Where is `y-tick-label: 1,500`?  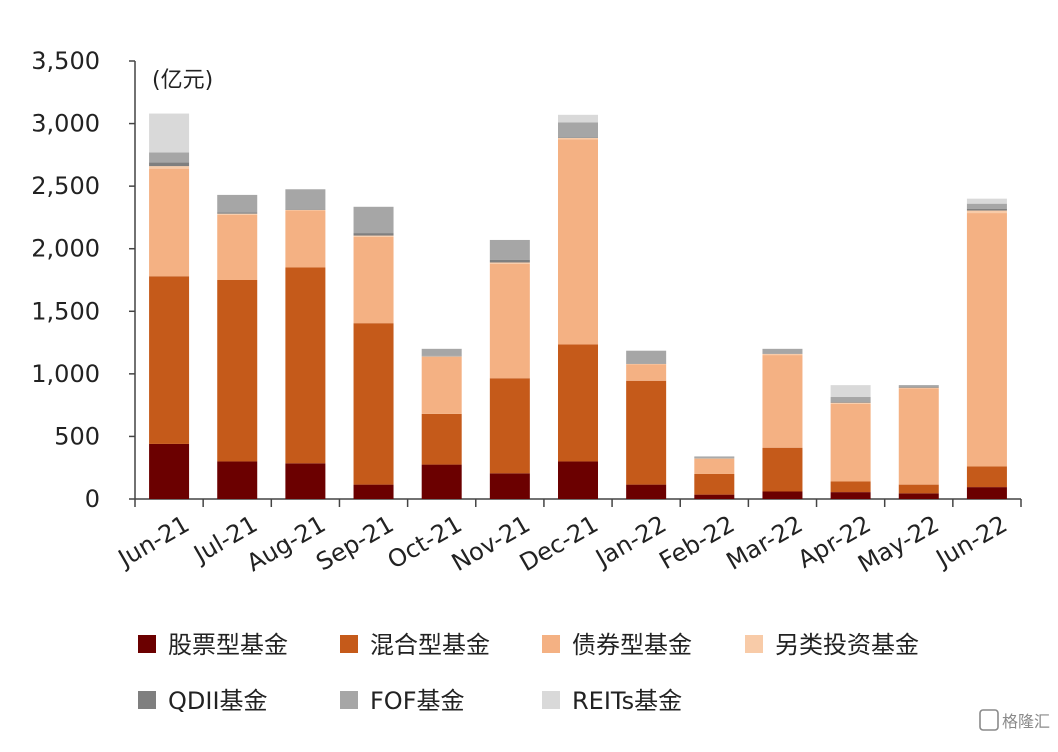 y-tick-label: 1,500 is located at coordinates (65, 311).